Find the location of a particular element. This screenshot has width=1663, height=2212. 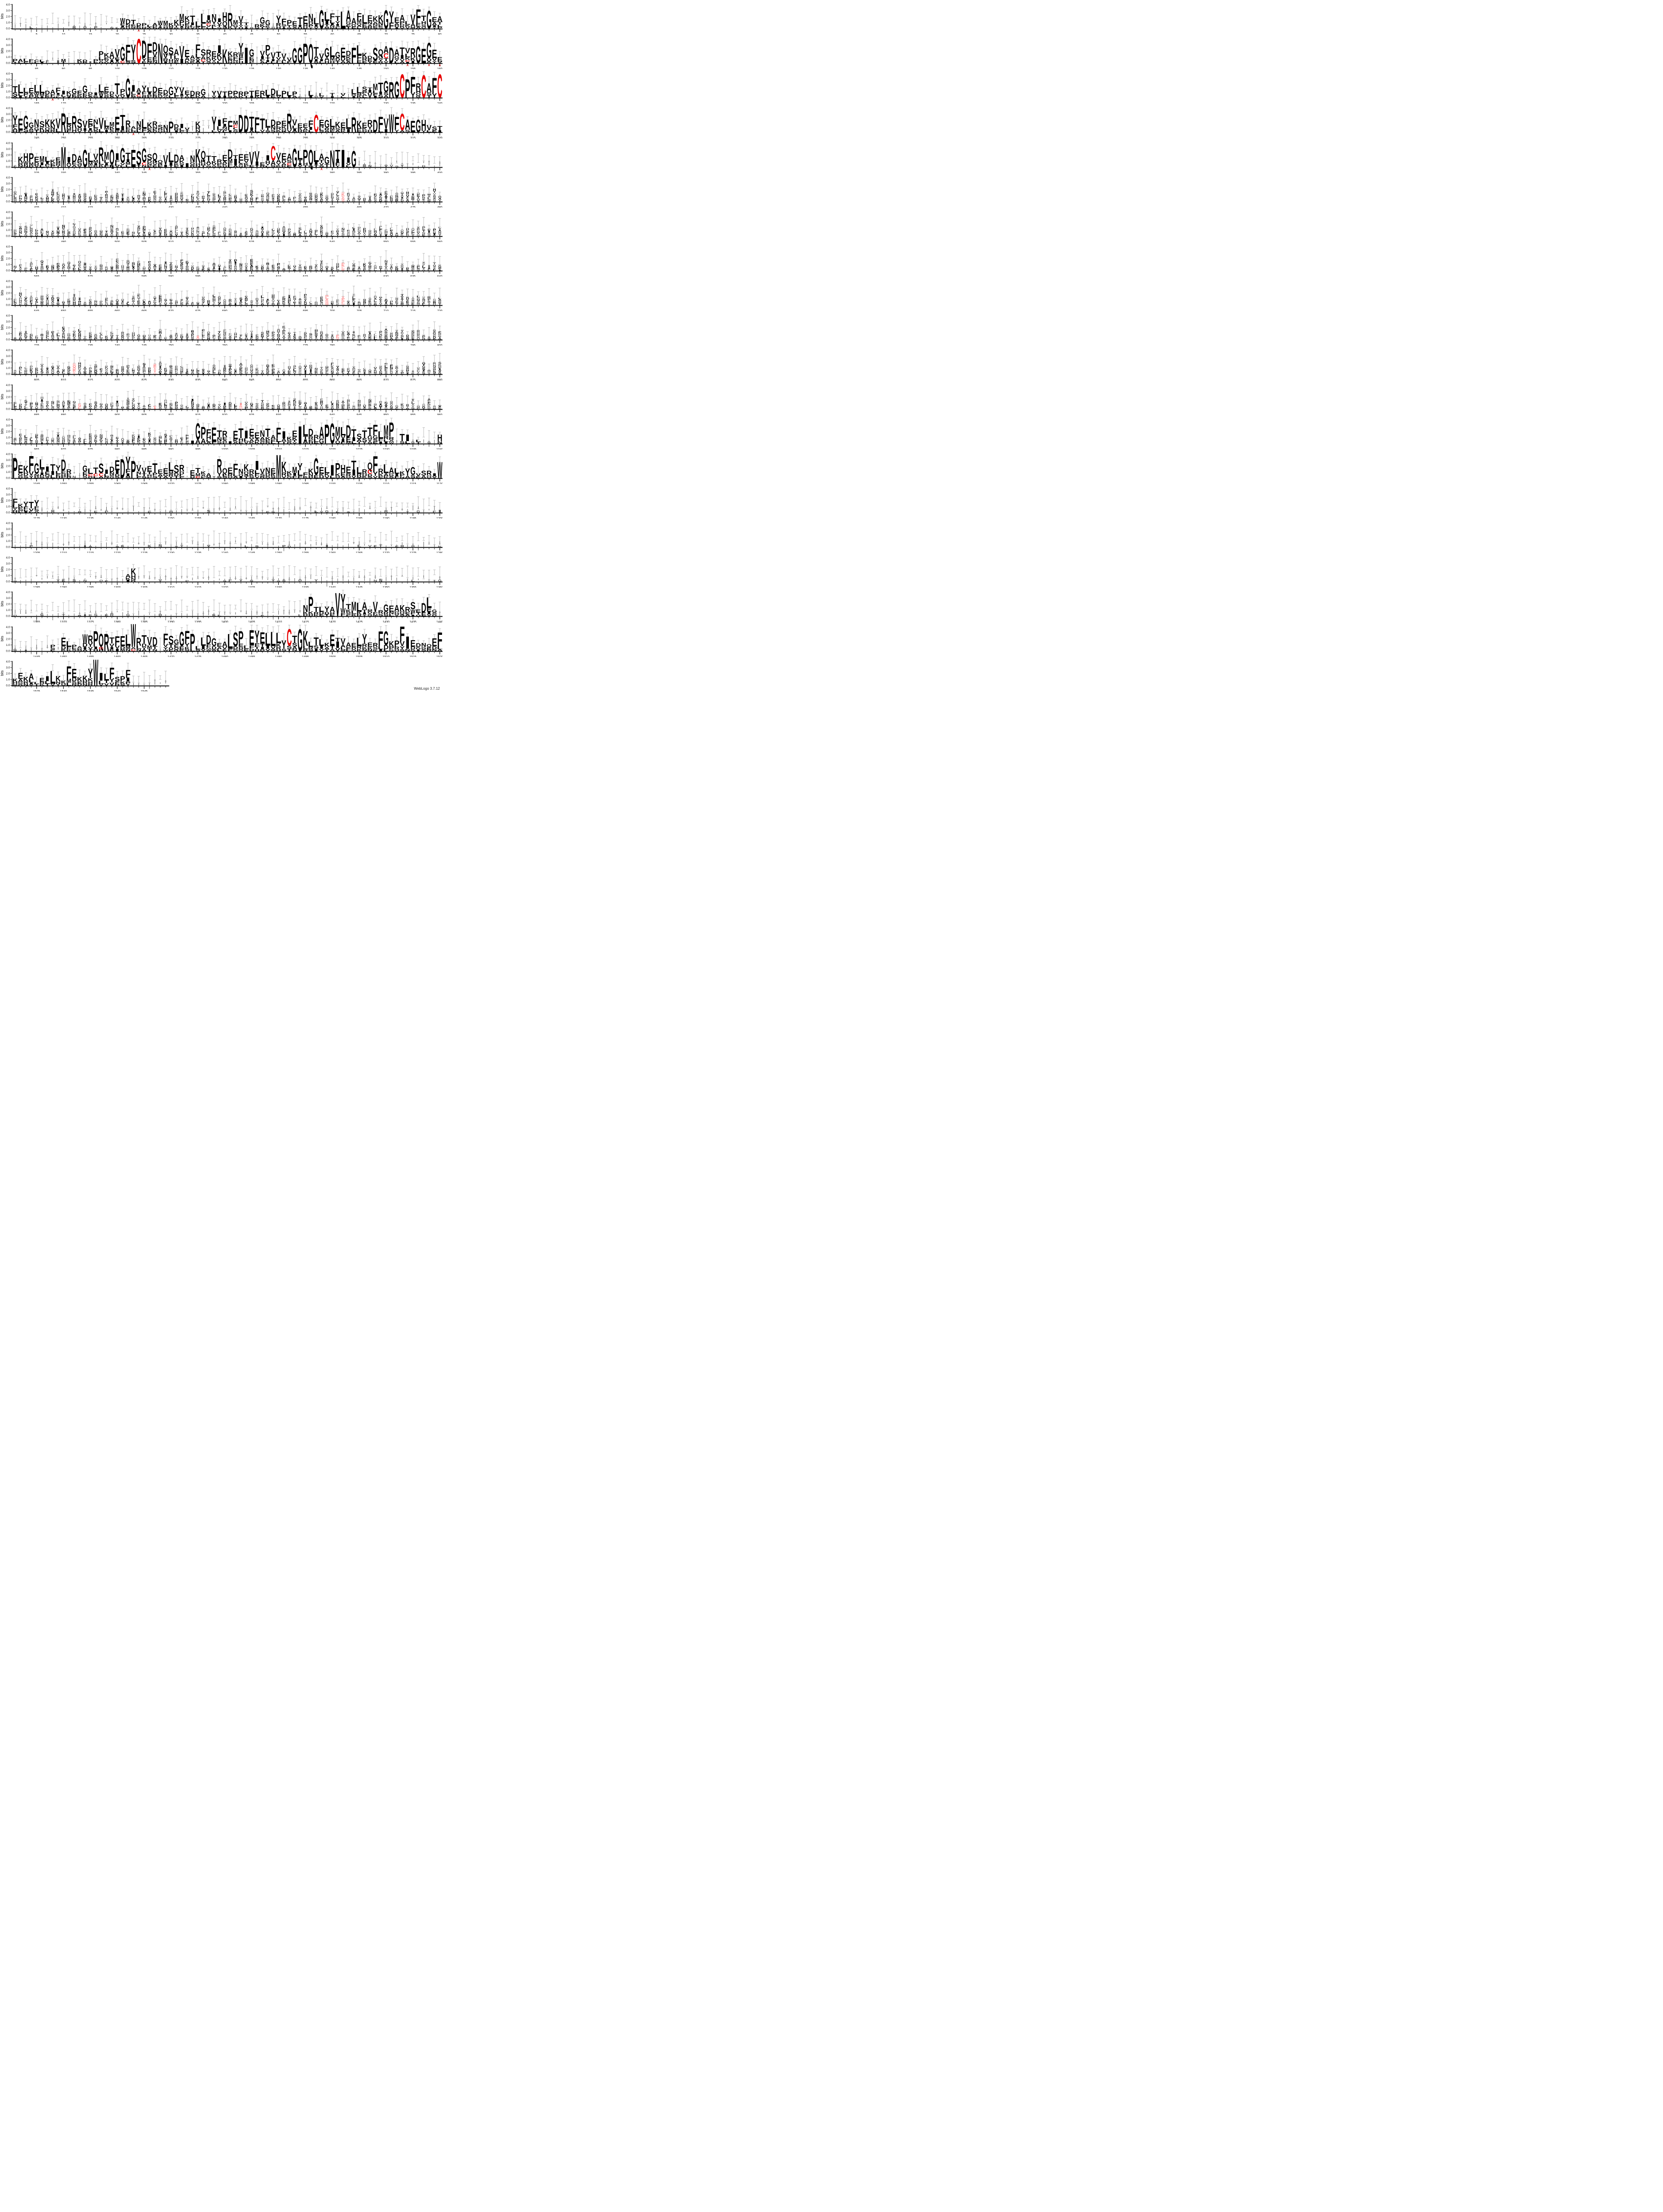

svg-text: 4.0 is located at coordinates (8, 317).